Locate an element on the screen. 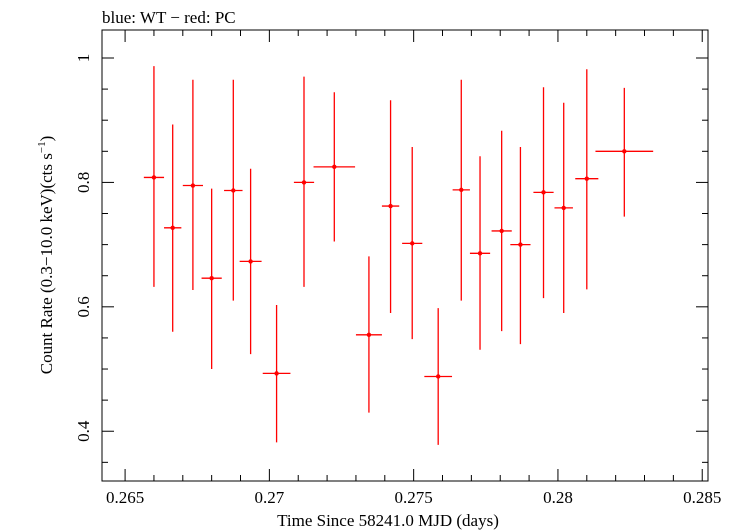 The width and height of the screenshot is (744, 532). y-axis-label: Count Rate (0.3−10.0 keV)(cts s−1) is located at coordinates (46, 255).